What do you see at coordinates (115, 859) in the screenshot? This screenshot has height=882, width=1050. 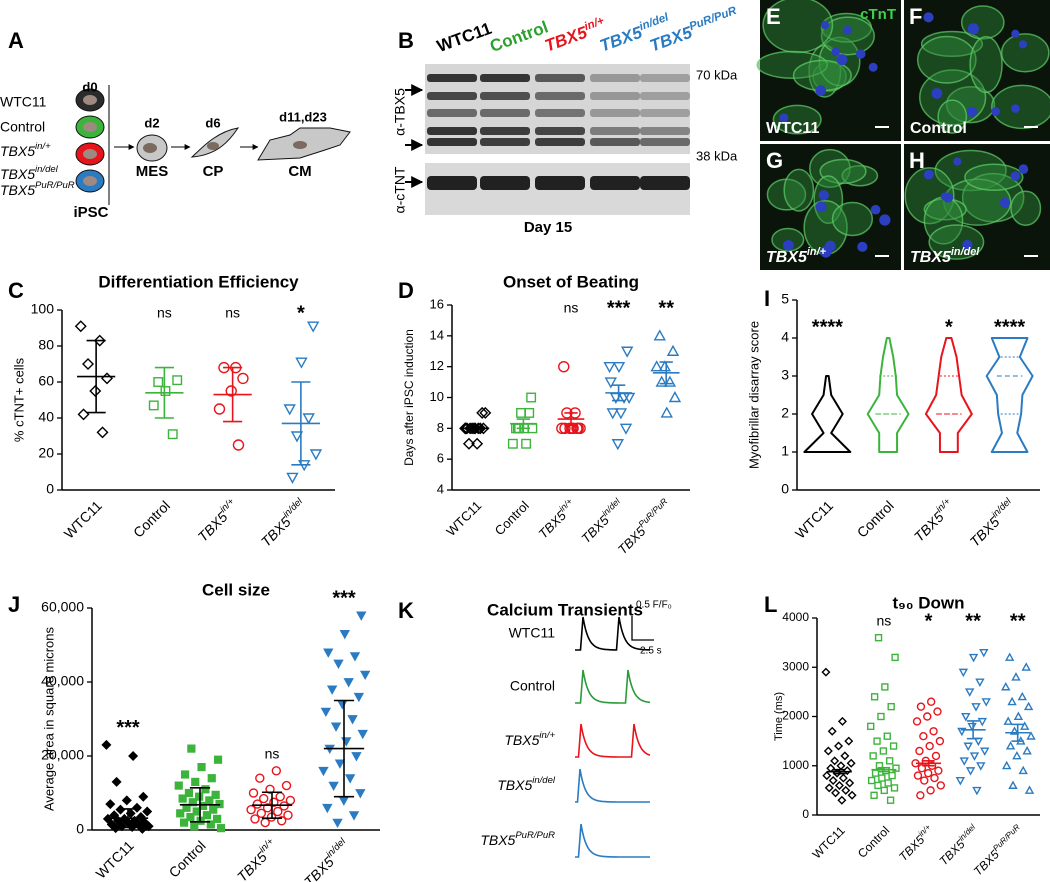 I see `x-tick-label: WTC11` at bounding box center [115, 859].